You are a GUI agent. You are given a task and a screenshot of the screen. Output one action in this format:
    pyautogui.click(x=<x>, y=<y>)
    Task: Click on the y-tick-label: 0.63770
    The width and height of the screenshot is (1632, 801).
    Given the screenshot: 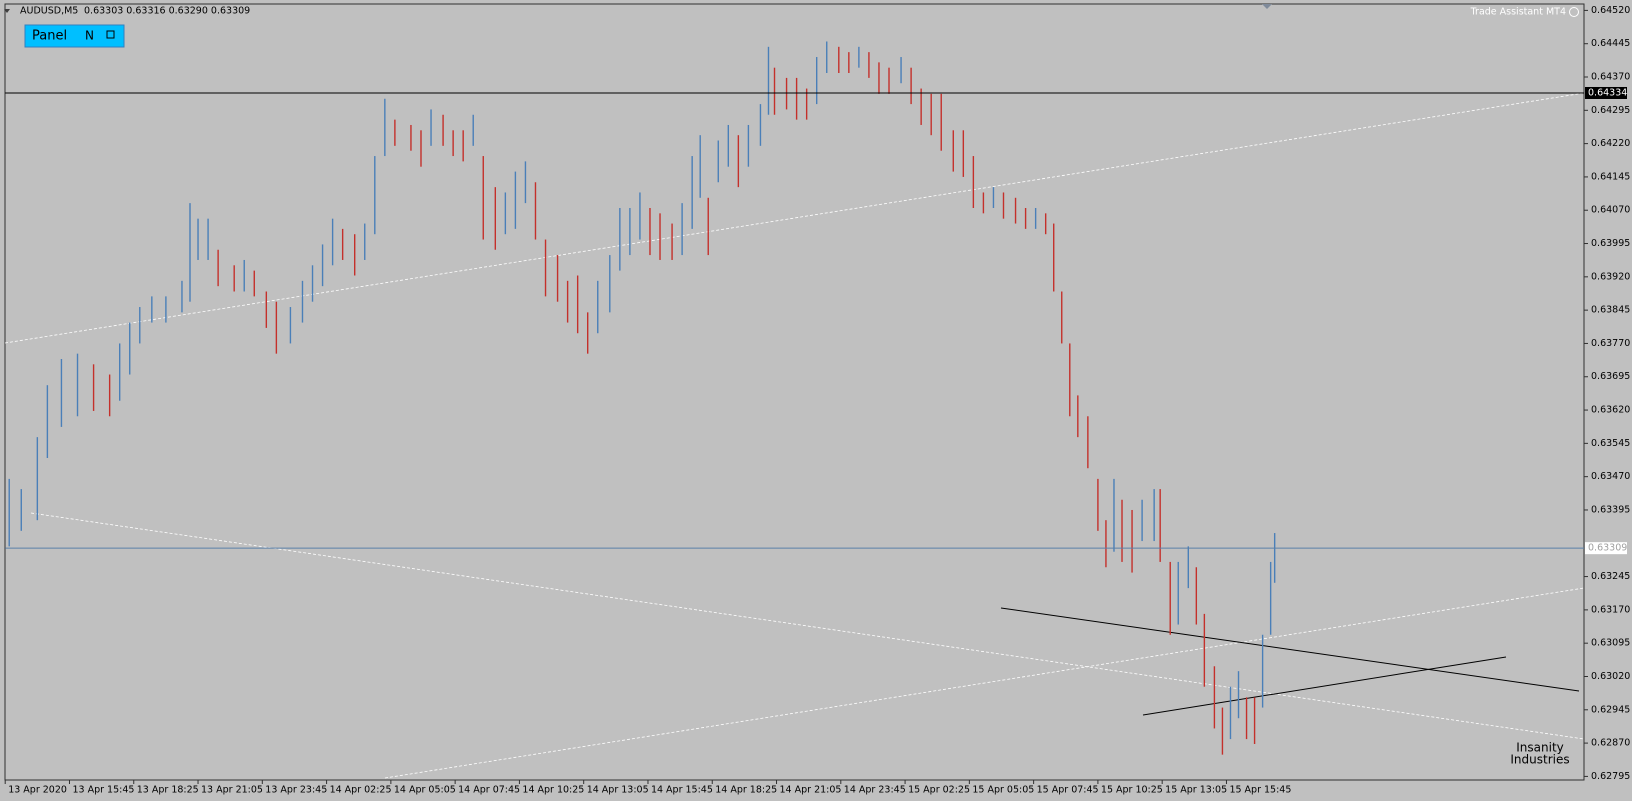 What is the action you would take?
    pyautogui.click(x=1610, y=343)
    